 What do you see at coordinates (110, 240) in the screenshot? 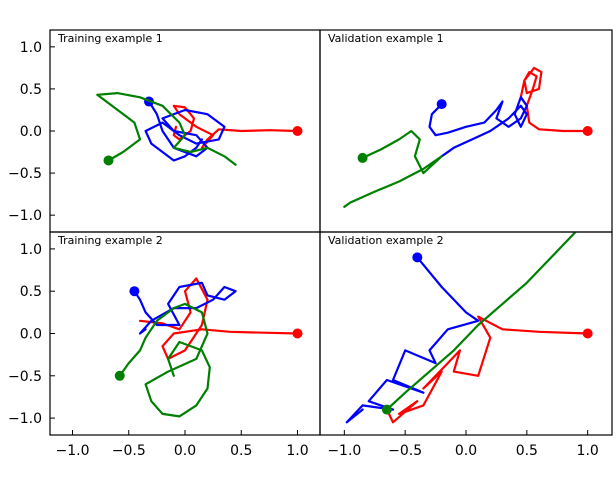
I see `panel-title: Training example 2` at bounding box center [110, 240].